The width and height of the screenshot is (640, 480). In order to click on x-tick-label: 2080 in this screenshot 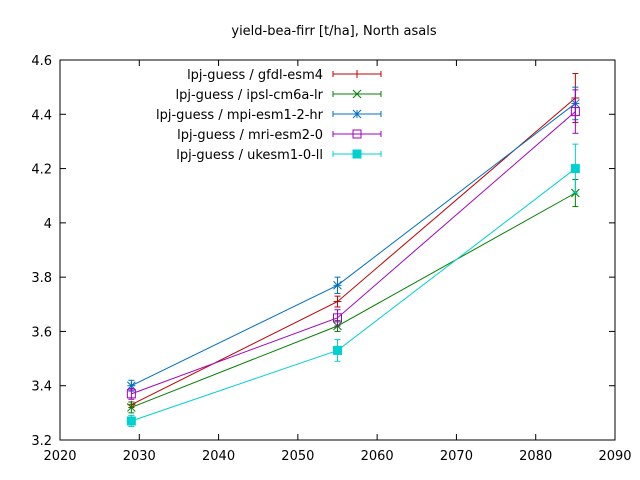, I will do `click(535, 456)`.